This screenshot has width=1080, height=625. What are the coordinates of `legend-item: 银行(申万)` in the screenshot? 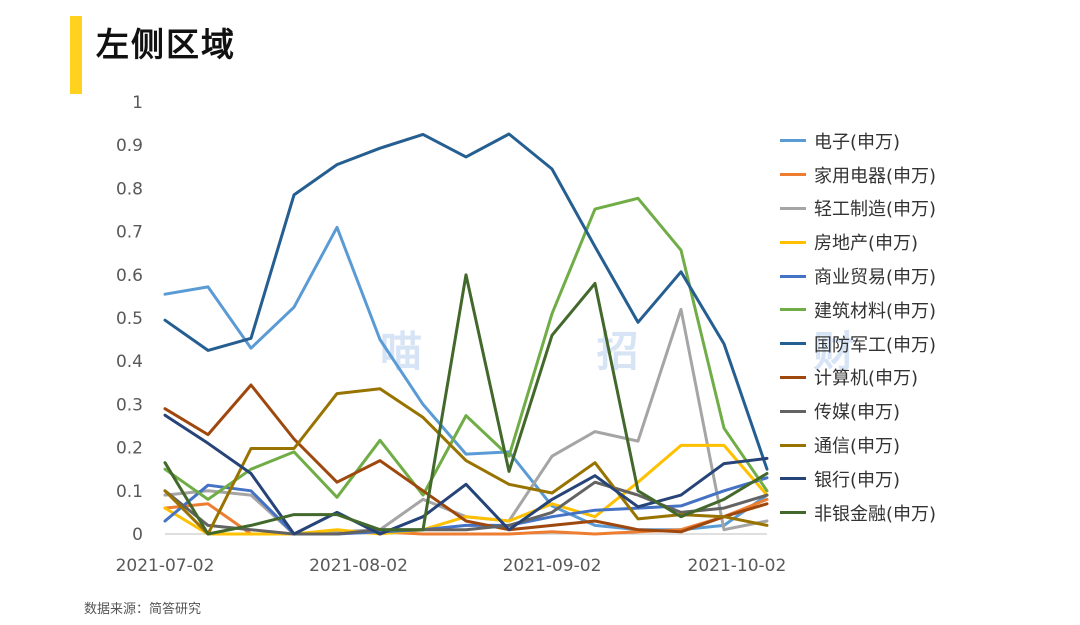 It's located at (858, 479).